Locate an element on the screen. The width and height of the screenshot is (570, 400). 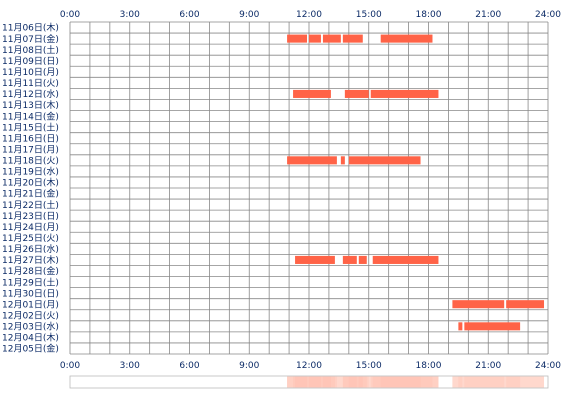
x-tick-label-bottom: 3:00 is located at coordinates (130, 366).